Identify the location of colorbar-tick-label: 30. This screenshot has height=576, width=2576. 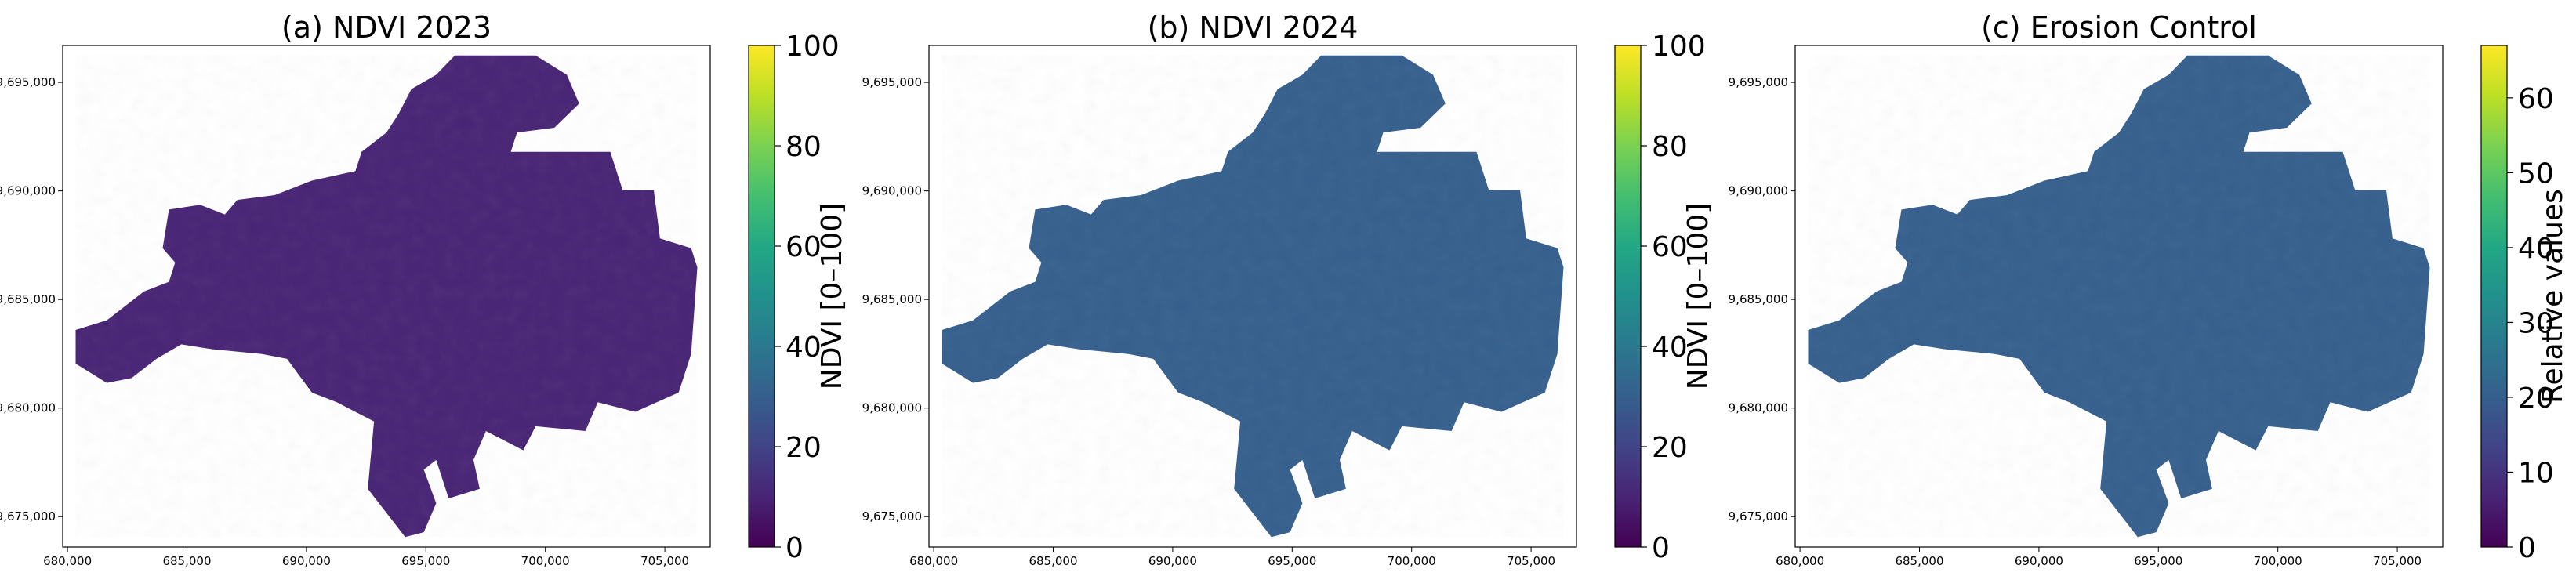
(2536, 323).